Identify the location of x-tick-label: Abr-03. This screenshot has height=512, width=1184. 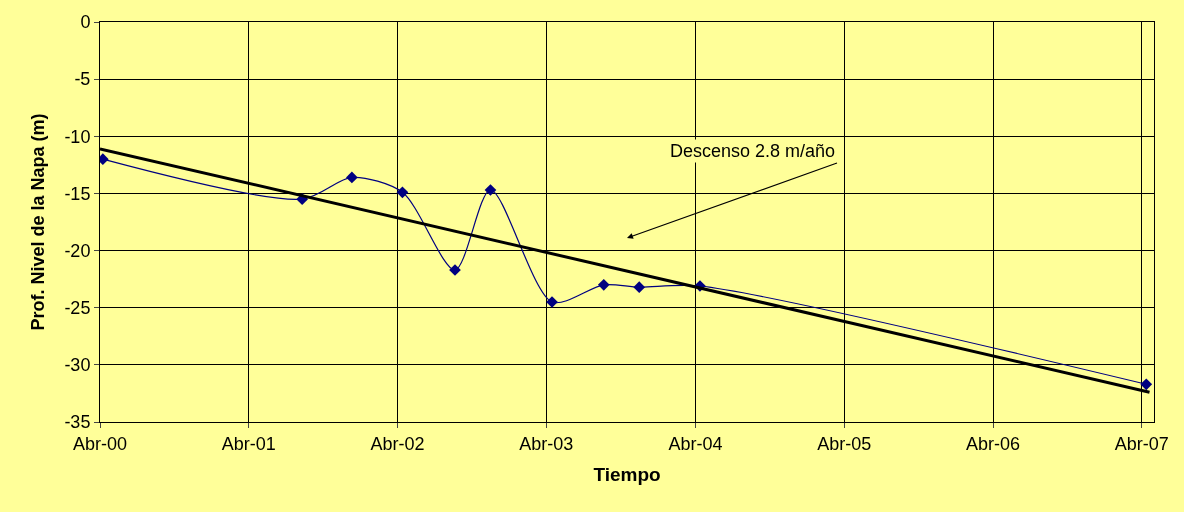
(546, 443).